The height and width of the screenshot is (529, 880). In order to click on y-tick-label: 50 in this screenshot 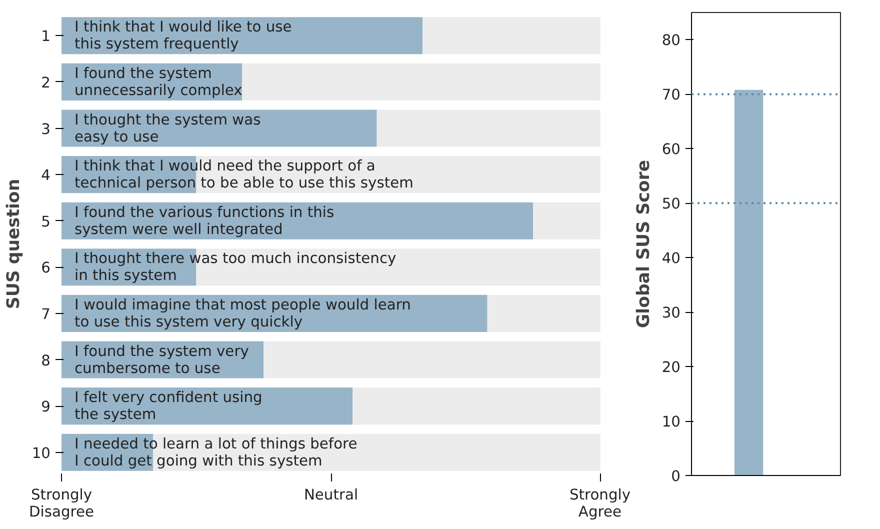, I will do `click(671, 204)`.